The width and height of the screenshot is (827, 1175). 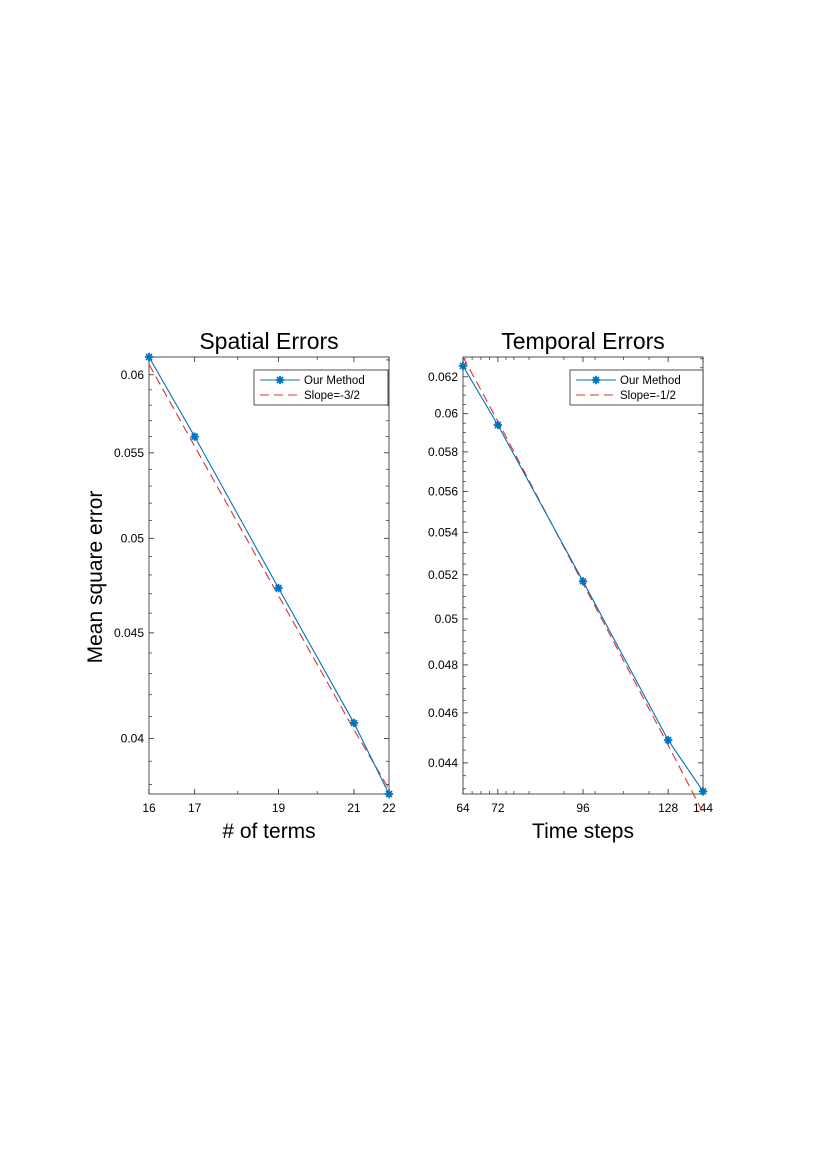 What do you see at coordinates (443, 452) in the screenshot?
I see `y-tick-label: 0.058` at bounding box center [443, 452].